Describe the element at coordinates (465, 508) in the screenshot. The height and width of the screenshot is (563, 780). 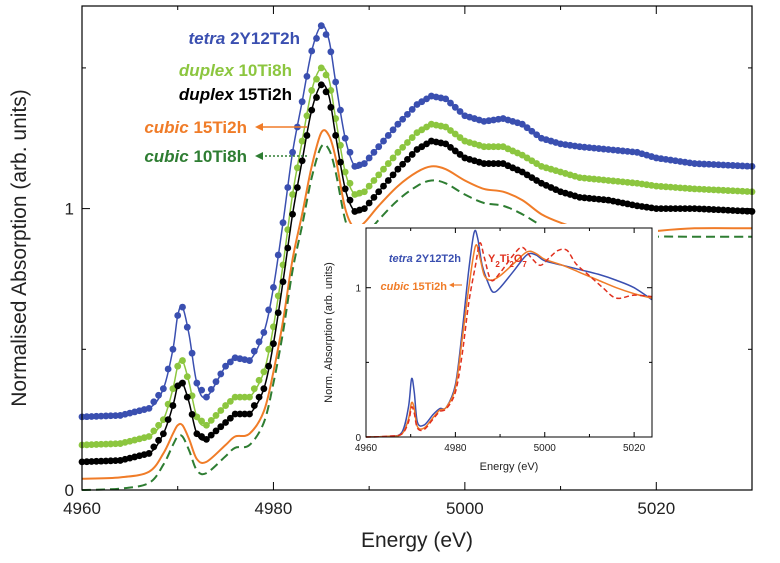
I see `x-tick-label: 5000` at that location.